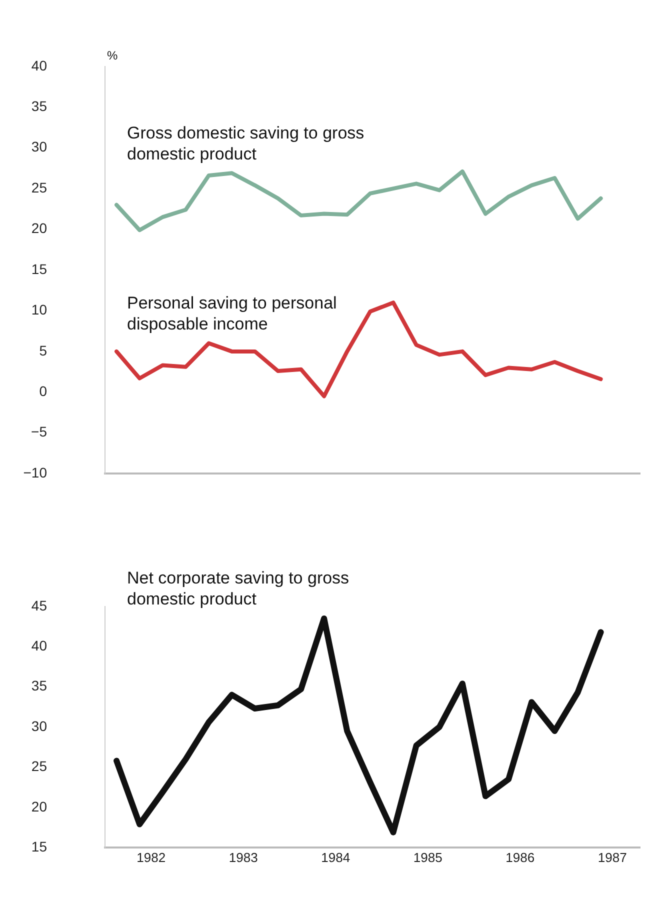 The width and height of the screenshot is (650, 914). What do you see at coordinates (335, 857) in the screenshot?
I see `x-tick-label: 1984` at bounding box center [335, 857].